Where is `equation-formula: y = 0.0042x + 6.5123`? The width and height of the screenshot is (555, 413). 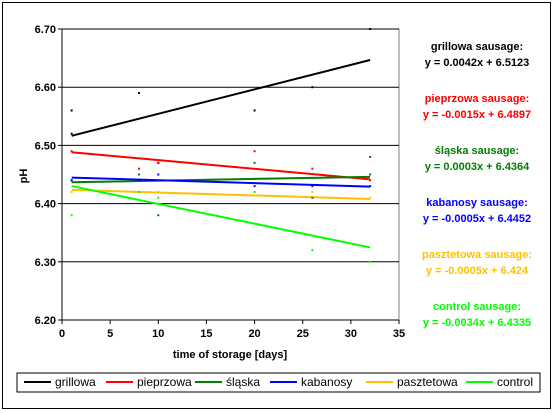
equation-formula: y = 0.0042x + 6.5123 is located at coordinates (477, 63).